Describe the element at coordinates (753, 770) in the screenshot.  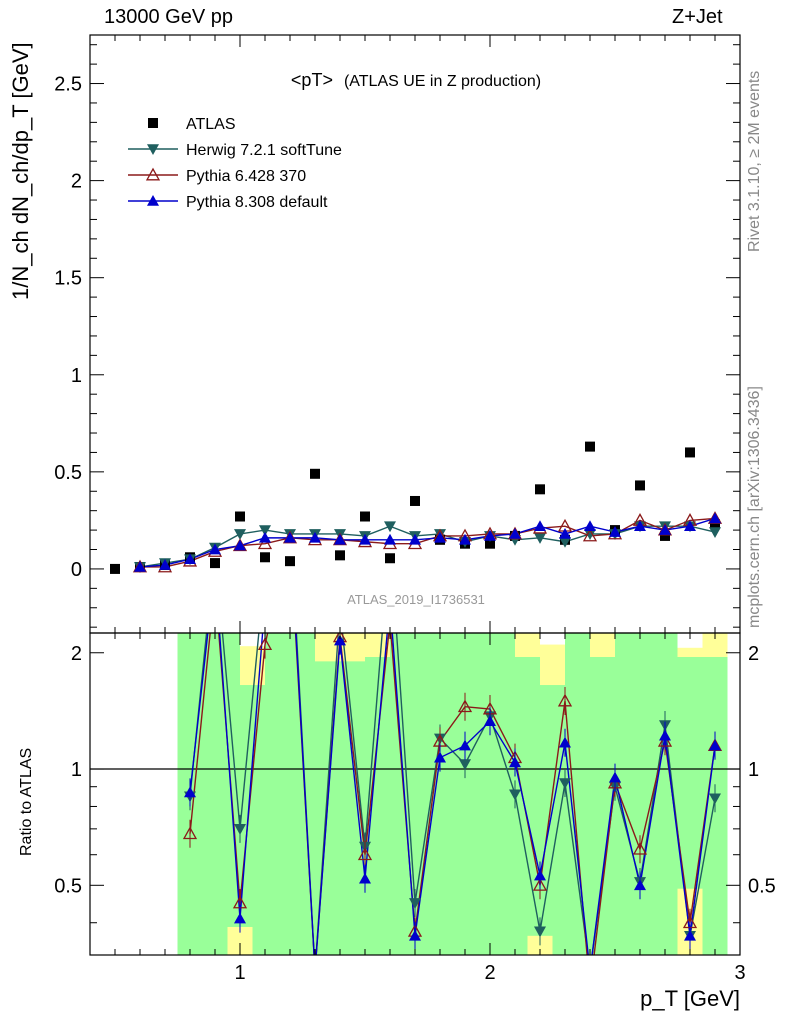
I see `ratio-y-tick-label-right: 1` at that location.